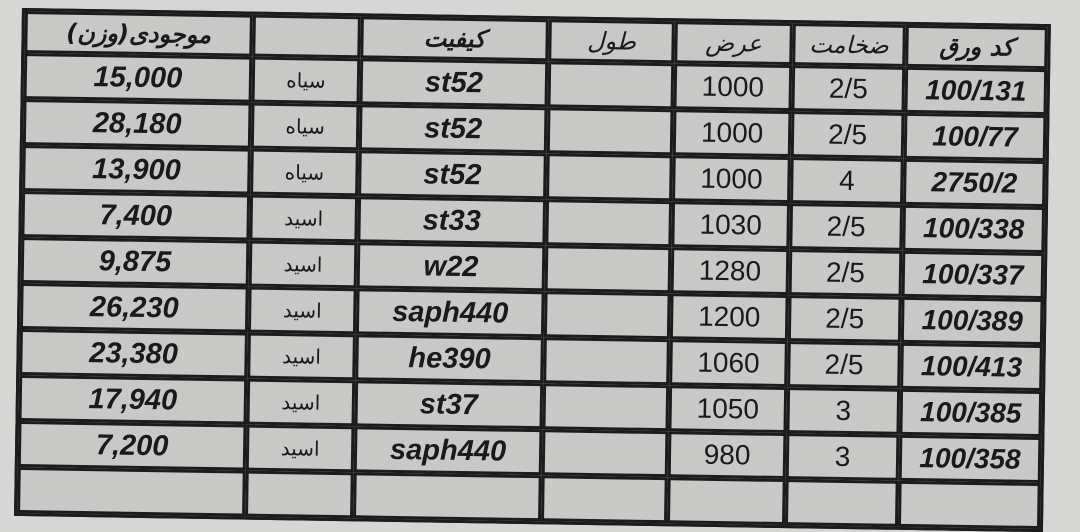  What do you see at coordinates (451, 267) in the screenshot?
I see `cell-grade: w22` at bounding box center [451, 267].